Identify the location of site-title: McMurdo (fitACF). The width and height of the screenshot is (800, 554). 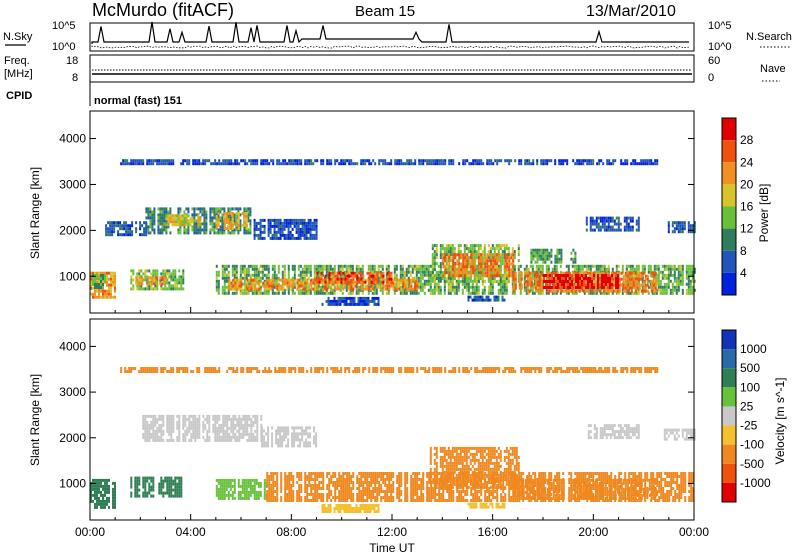
(163, 10).